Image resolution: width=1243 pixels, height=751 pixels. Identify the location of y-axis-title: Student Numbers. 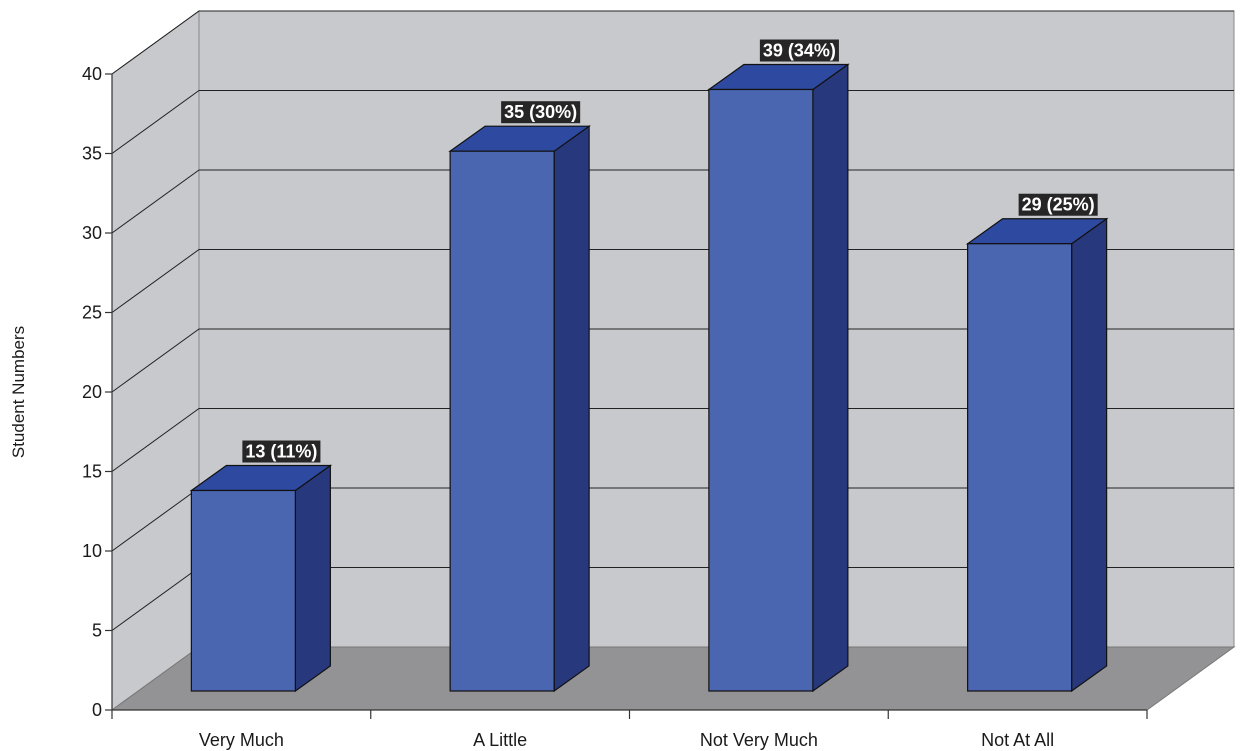
(18, 392).